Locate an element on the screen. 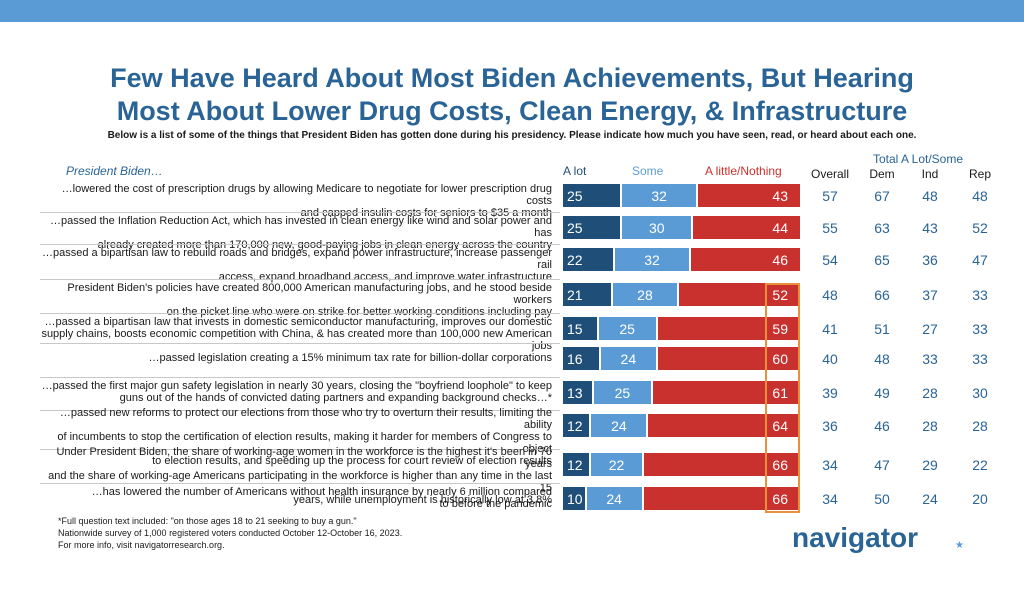  total-a-lot-some-header: Total A Lot/Some is located at coordinates (918, 159).